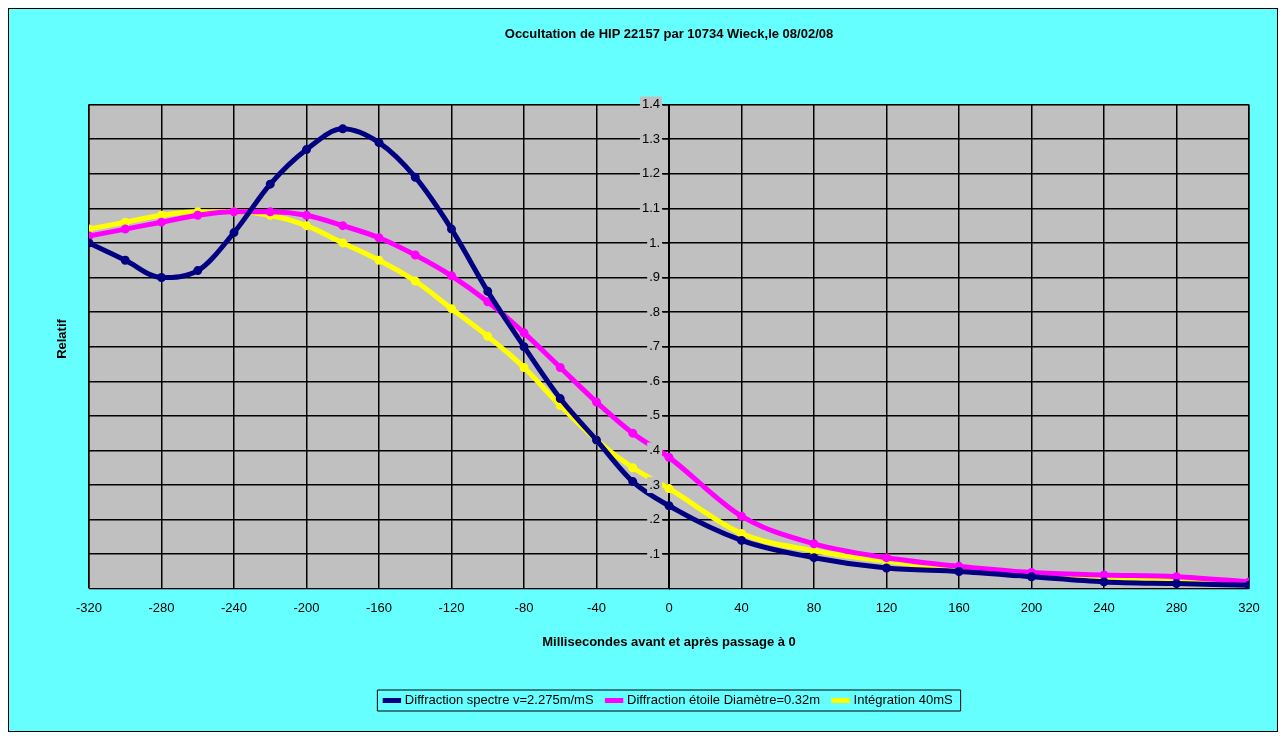  Describe the element at coordinates (654, 450) in the screenshot. I see `y-tick-label: .4` at that location.